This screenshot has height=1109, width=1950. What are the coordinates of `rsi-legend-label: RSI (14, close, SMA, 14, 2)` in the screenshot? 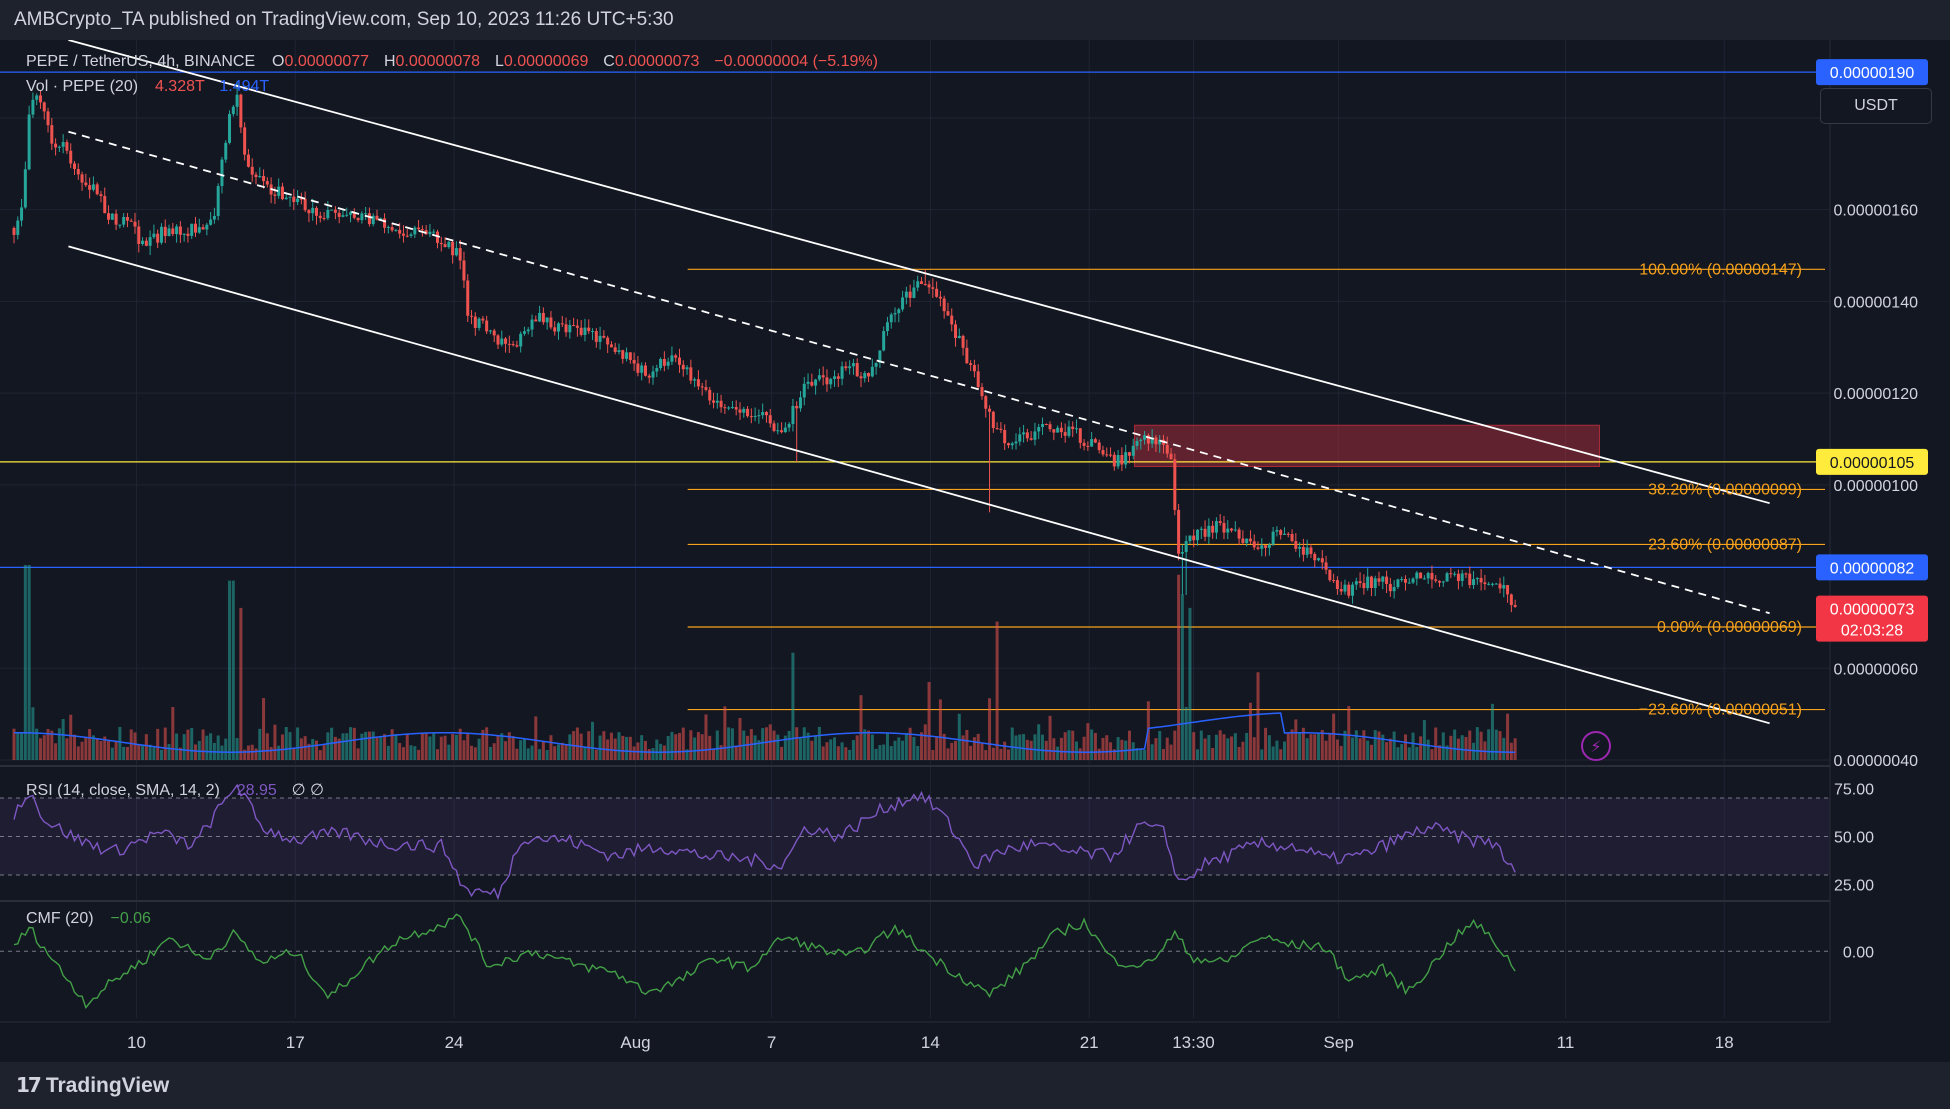 It's located at (123, 790).